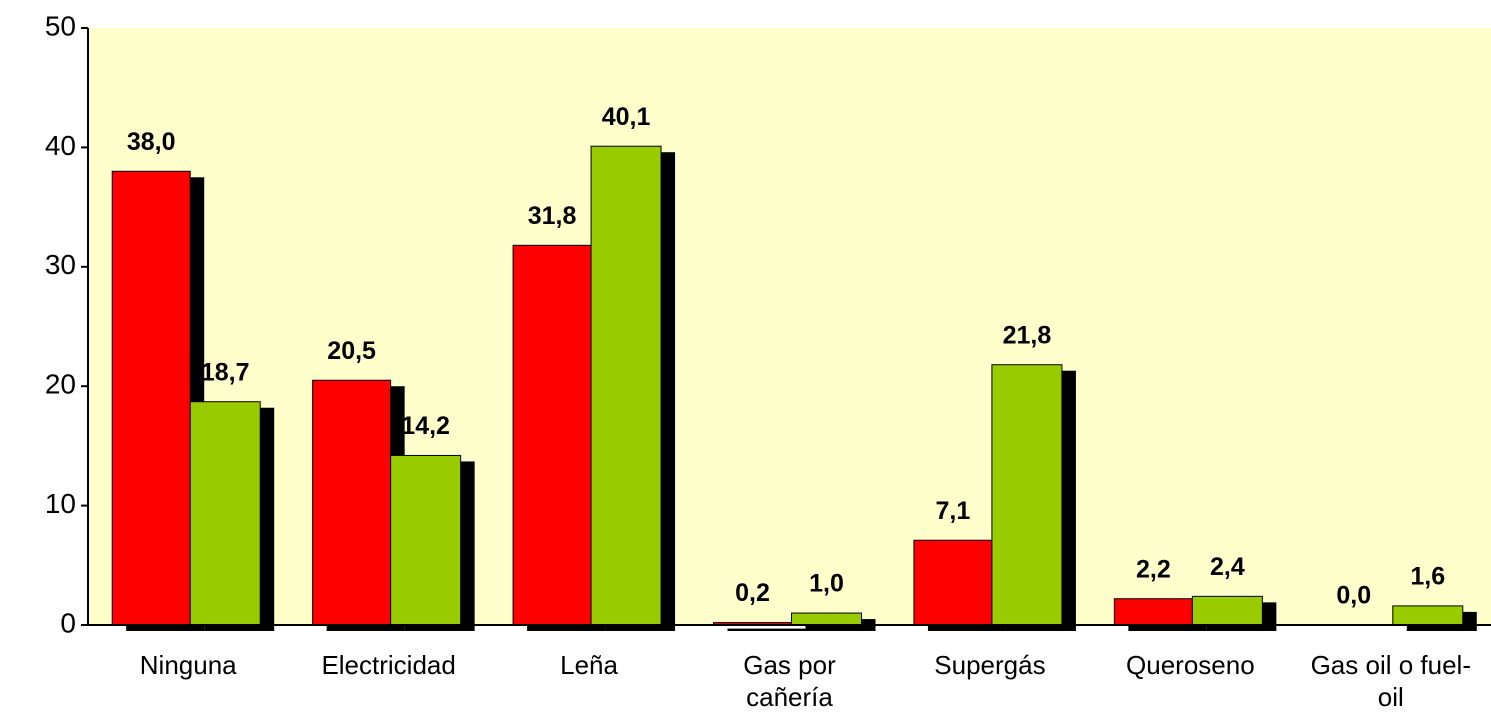 The width and height of the screenshot is (1491, 718). What do you see at coordinates (225, 372) in the screenshot?
I see `value-label: 18,7` at bounding box center [225, 372].